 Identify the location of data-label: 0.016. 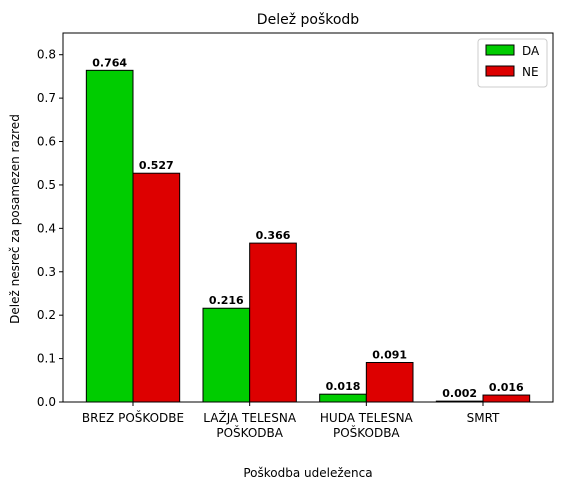
(506, 387).